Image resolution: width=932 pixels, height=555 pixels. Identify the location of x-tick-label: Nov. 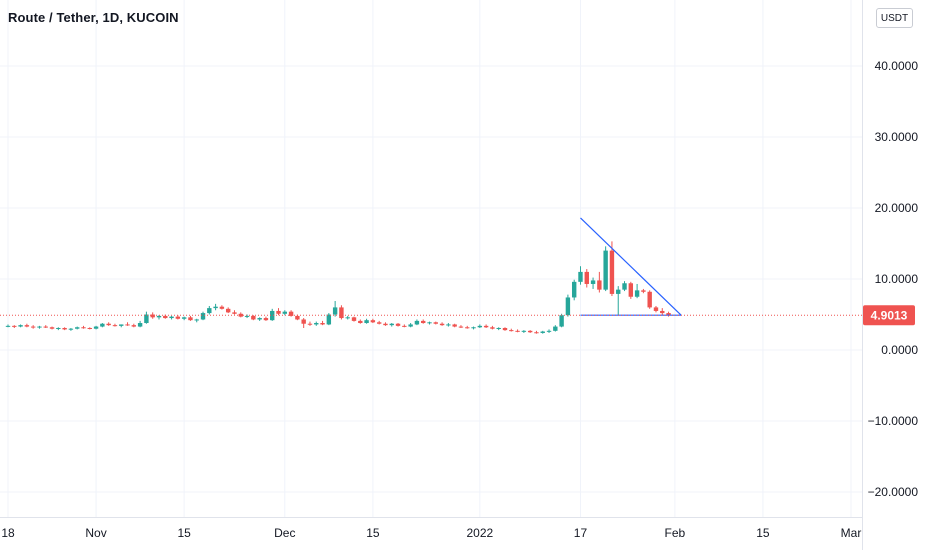
(95, 533).